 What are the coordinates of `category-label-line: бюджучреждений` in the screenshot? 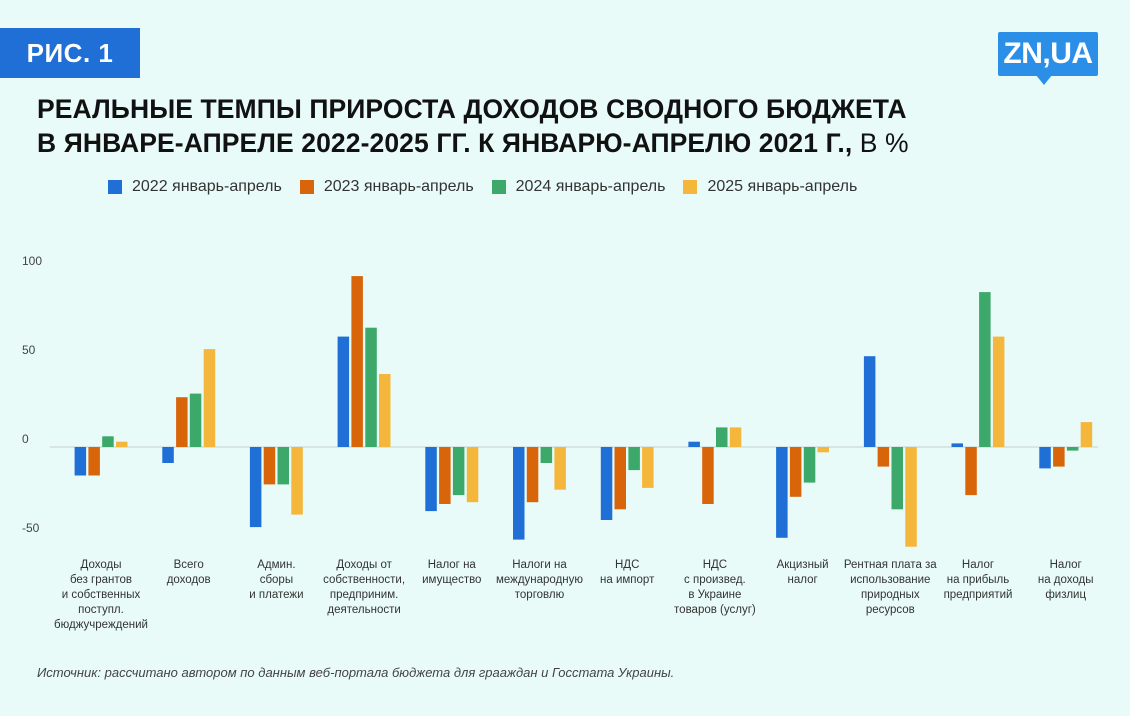 It's located at (101, 625).